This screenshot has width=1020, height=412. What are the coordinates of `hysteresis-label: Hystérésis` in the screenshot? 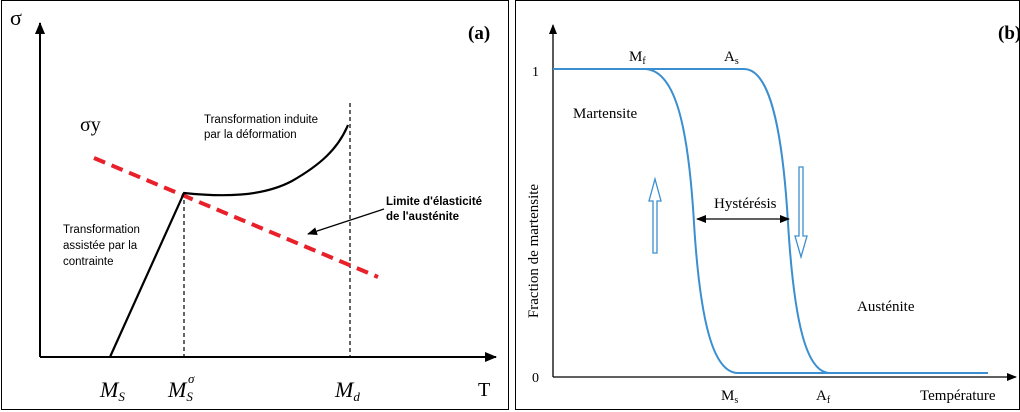 It's located at (745, 204).